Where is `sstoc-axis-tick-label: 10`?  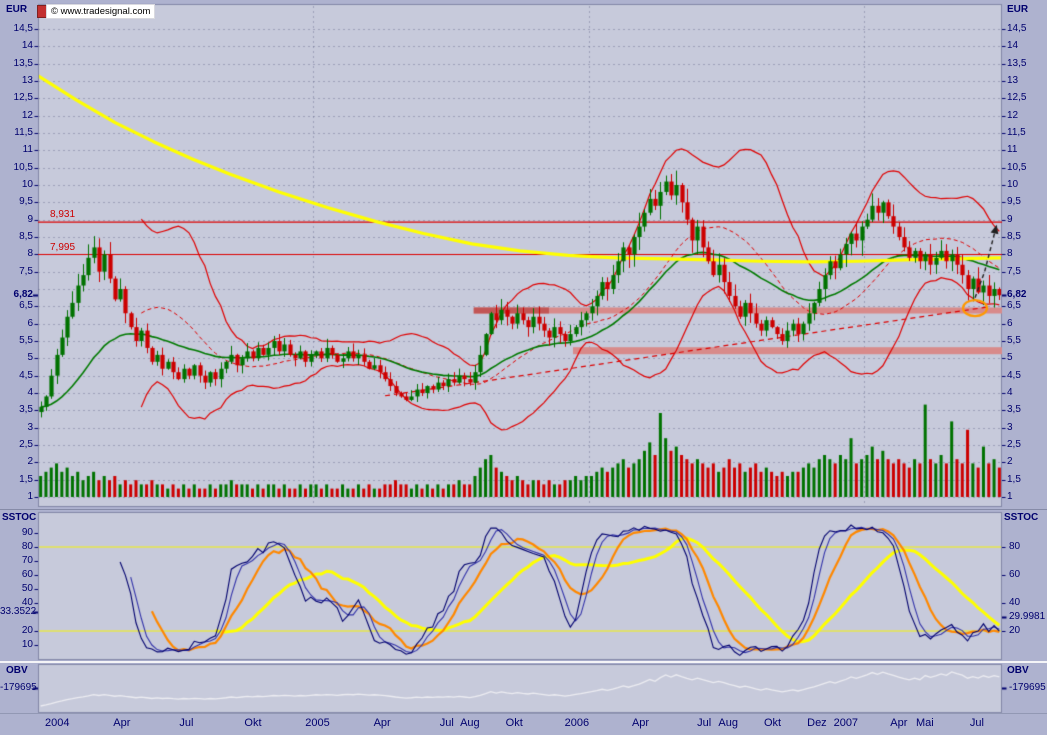
sstoc-axis-tick-label: 10 is located at coordinates (27, 644).